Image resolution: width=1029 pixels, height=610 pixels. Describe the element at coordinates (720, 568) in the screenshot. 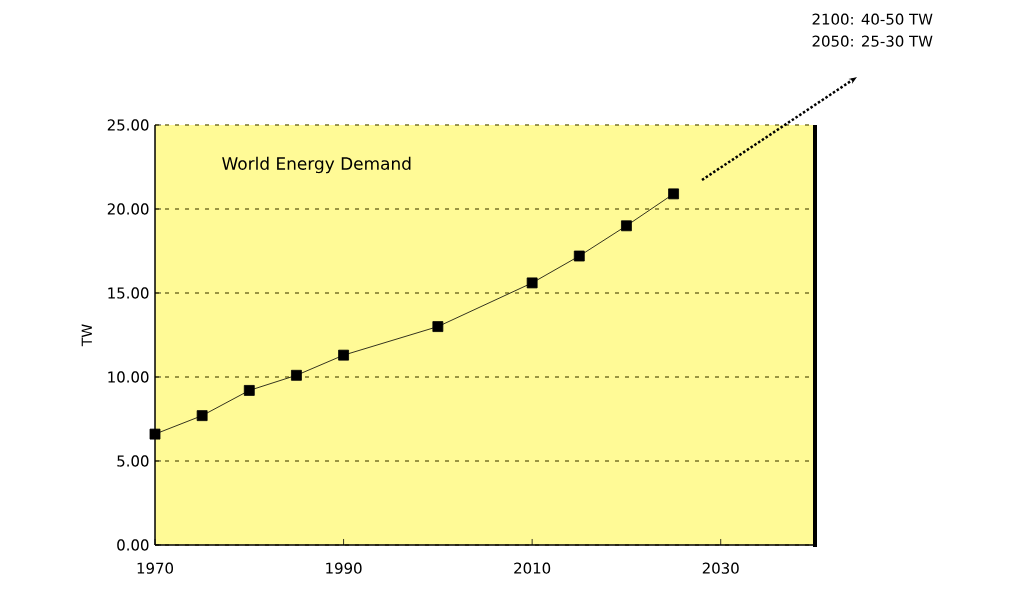

I see `x-tick-label: 2030` at that location.